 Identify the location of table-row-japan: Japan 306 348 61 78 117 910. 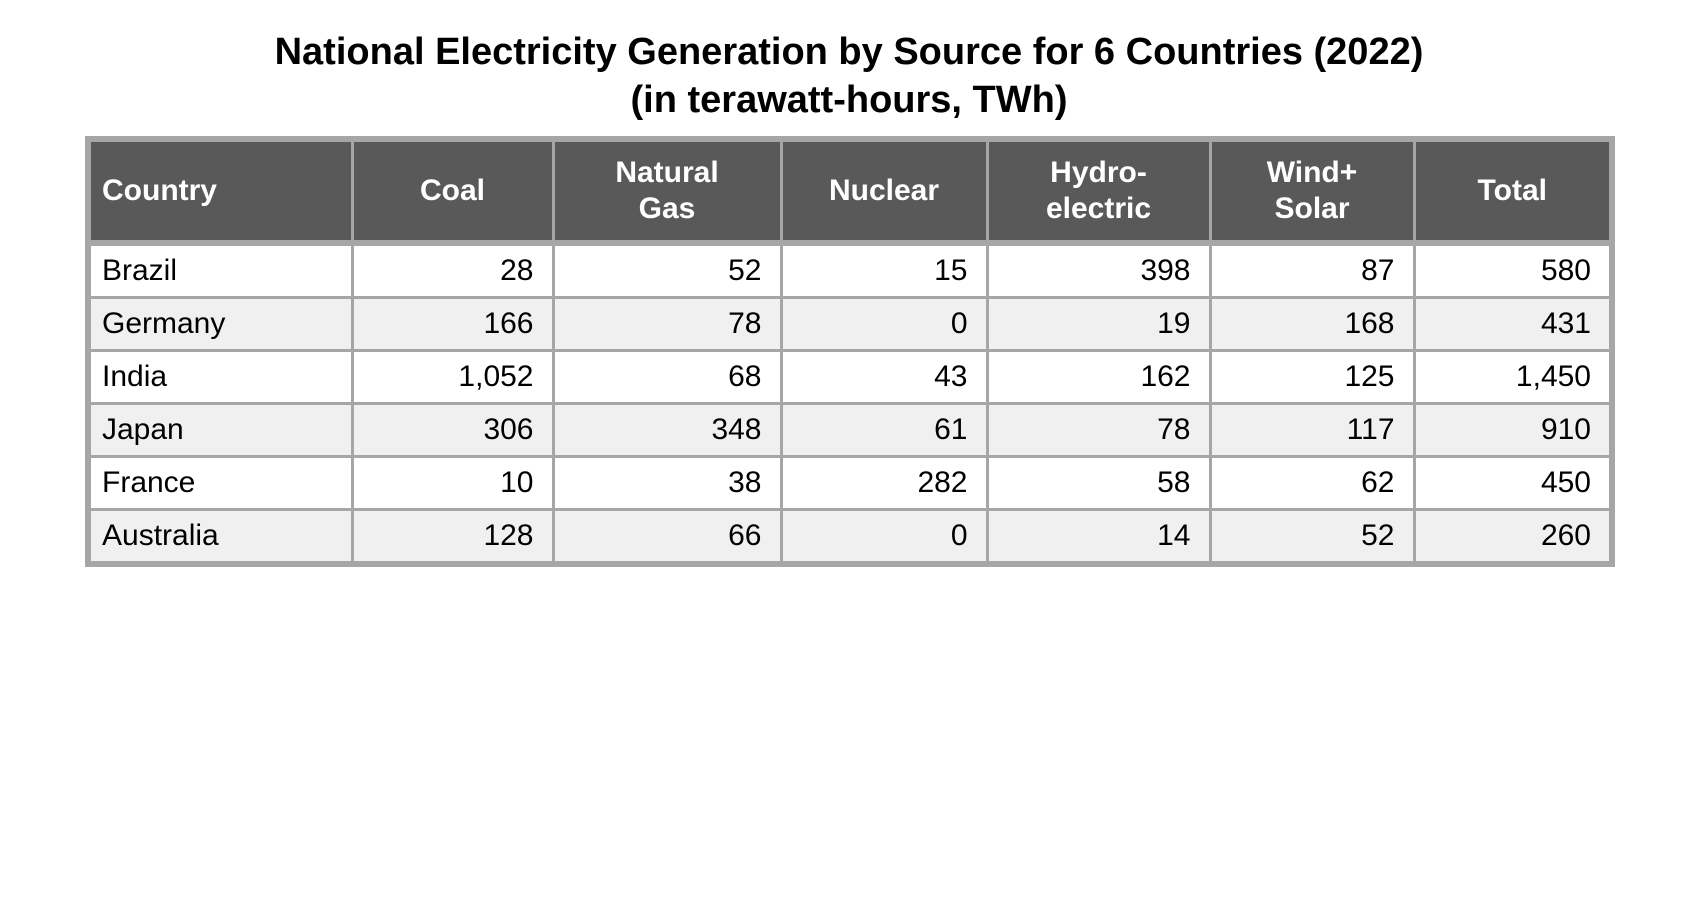
(850, 430).